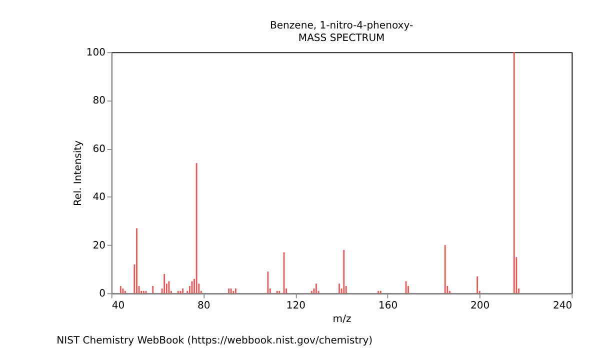 This screenshot has width=600, height=360. I want to click on chart-subtitle: MASS SPECTRUM, so click(341, 38).